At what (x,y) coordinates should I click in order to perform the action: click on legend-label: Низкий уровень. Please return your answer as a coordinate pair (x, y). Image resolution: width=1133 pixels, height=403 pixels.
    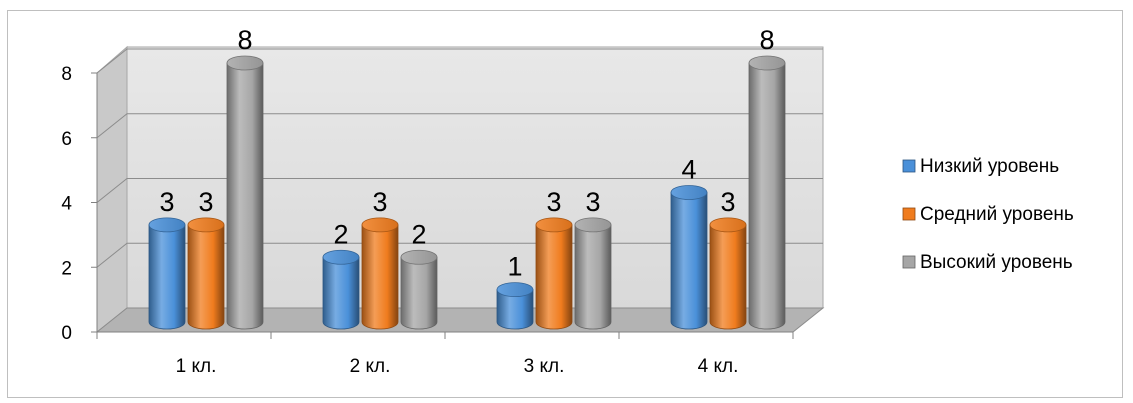
    Looking at the image, I should click on (989, 166).